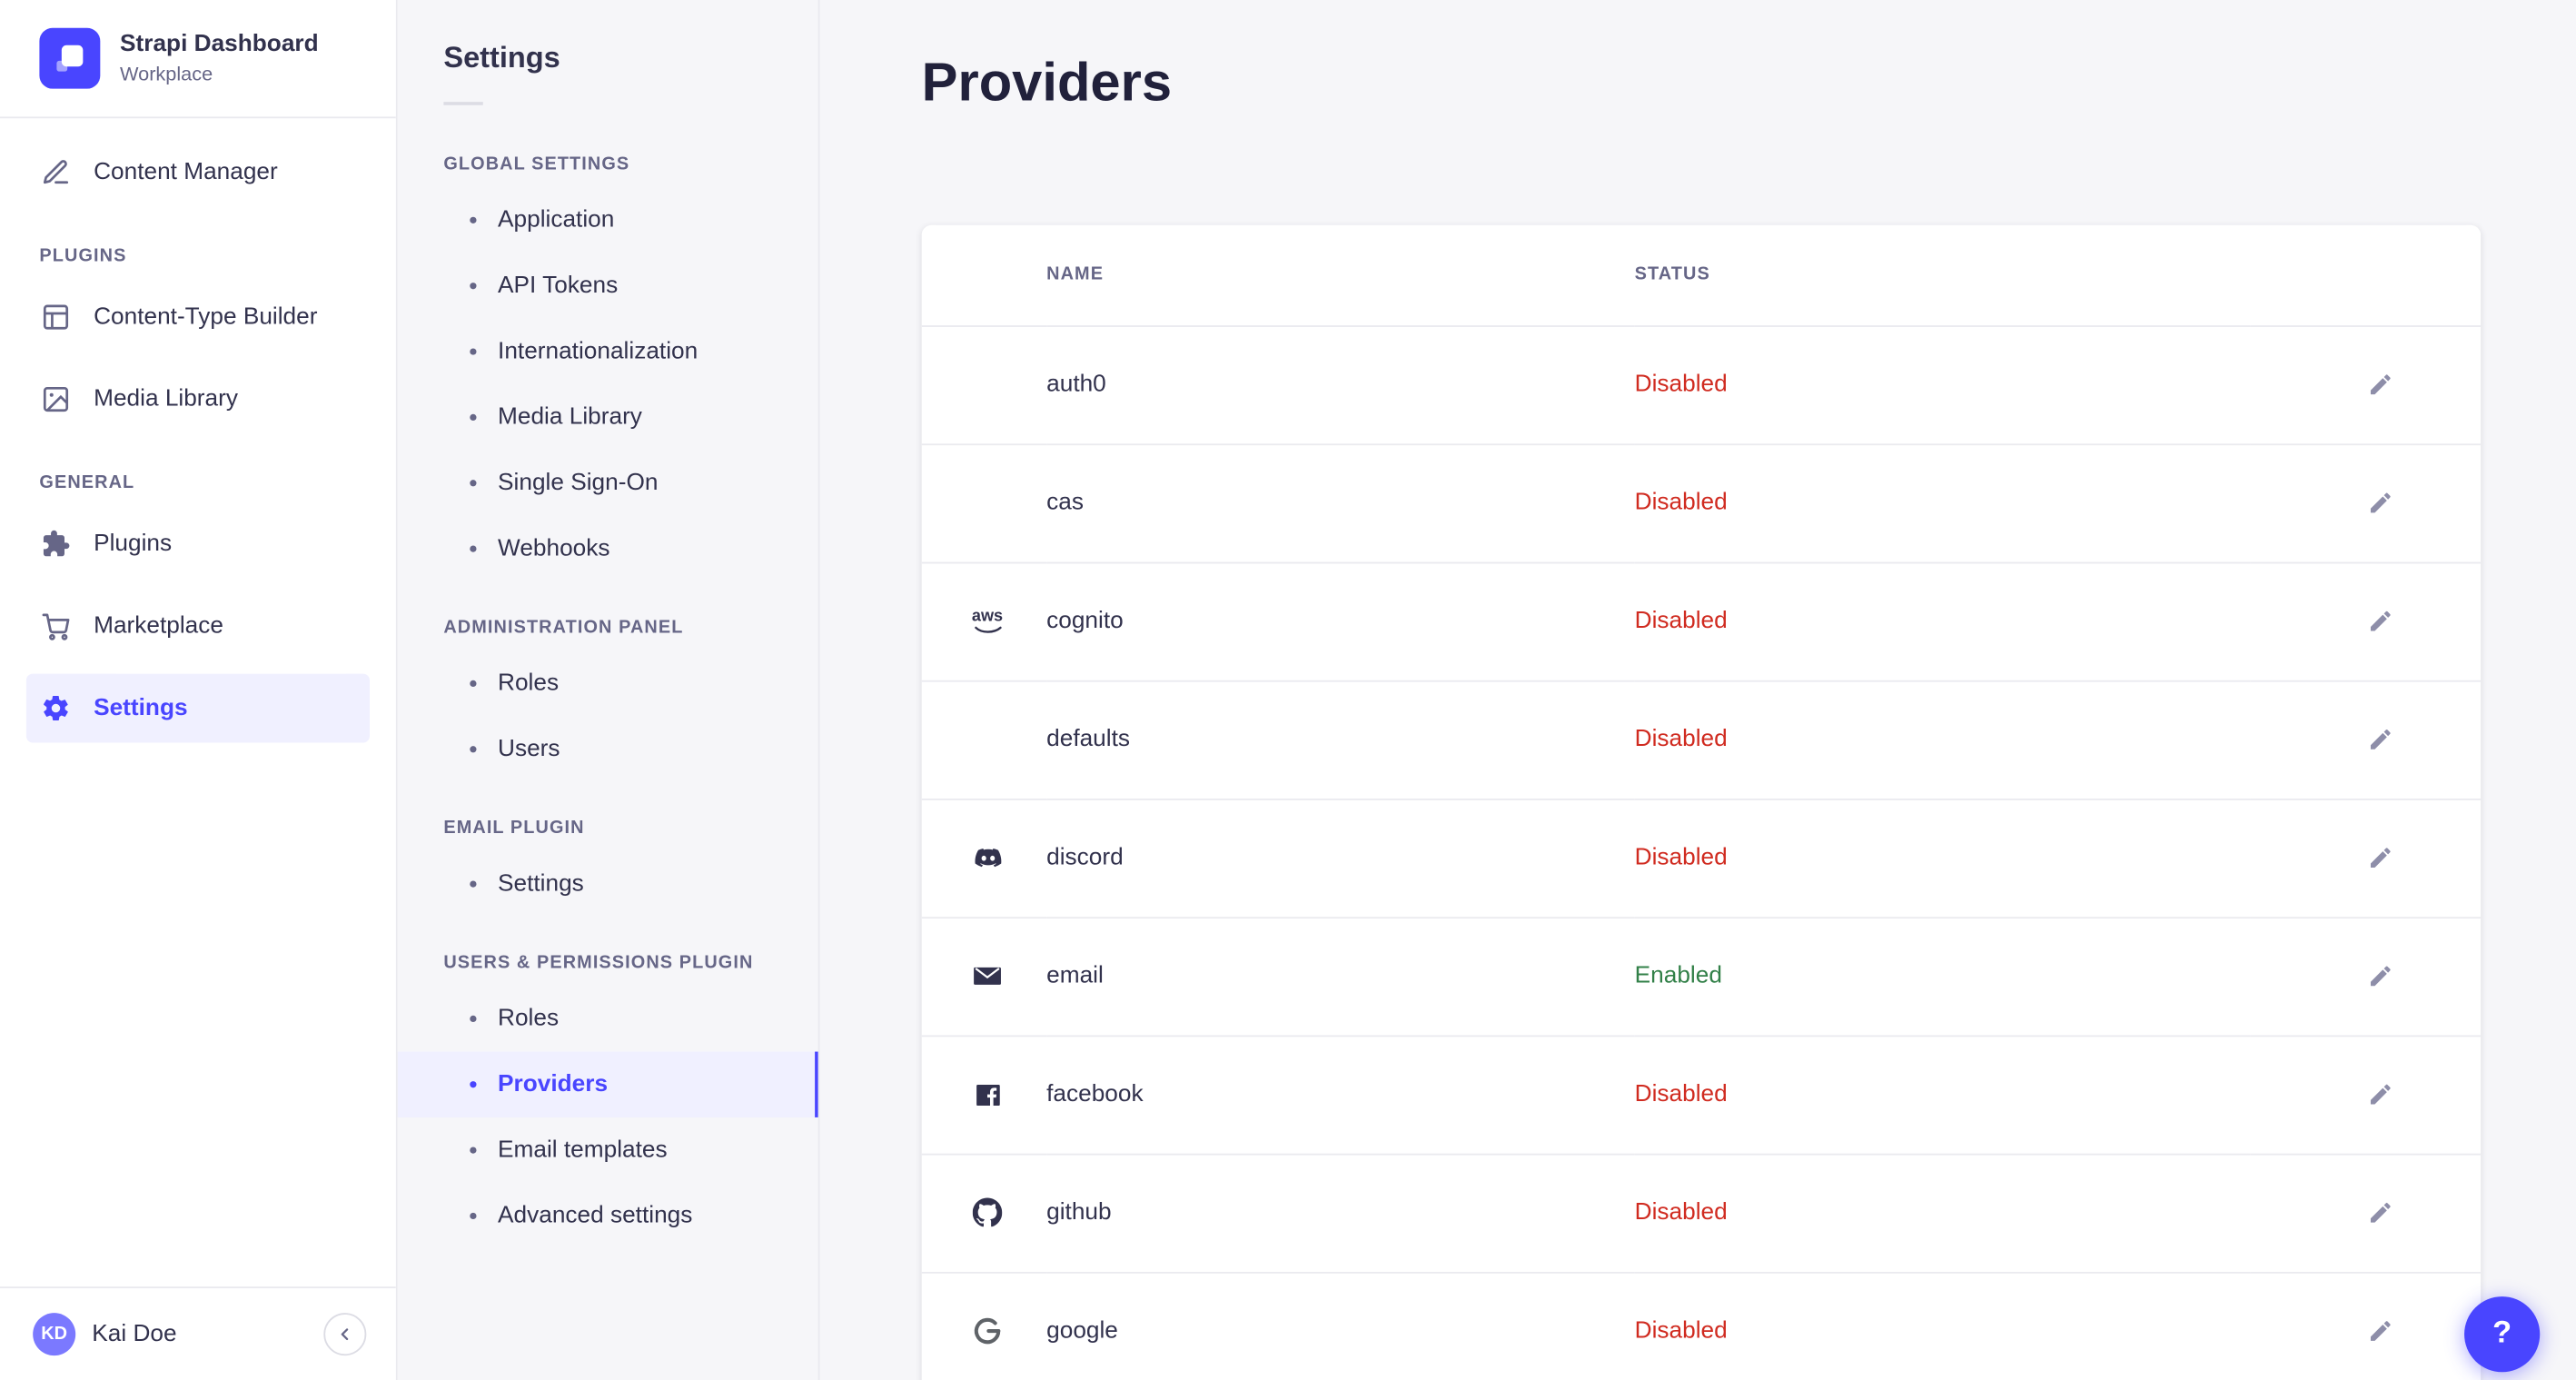 The height and width of the screenshot is (1380, 2576). What do you see at coordinates (1340, 275) in the screenshot?
I see `column-header-name: NAME` at bounding box center [1340, 275].